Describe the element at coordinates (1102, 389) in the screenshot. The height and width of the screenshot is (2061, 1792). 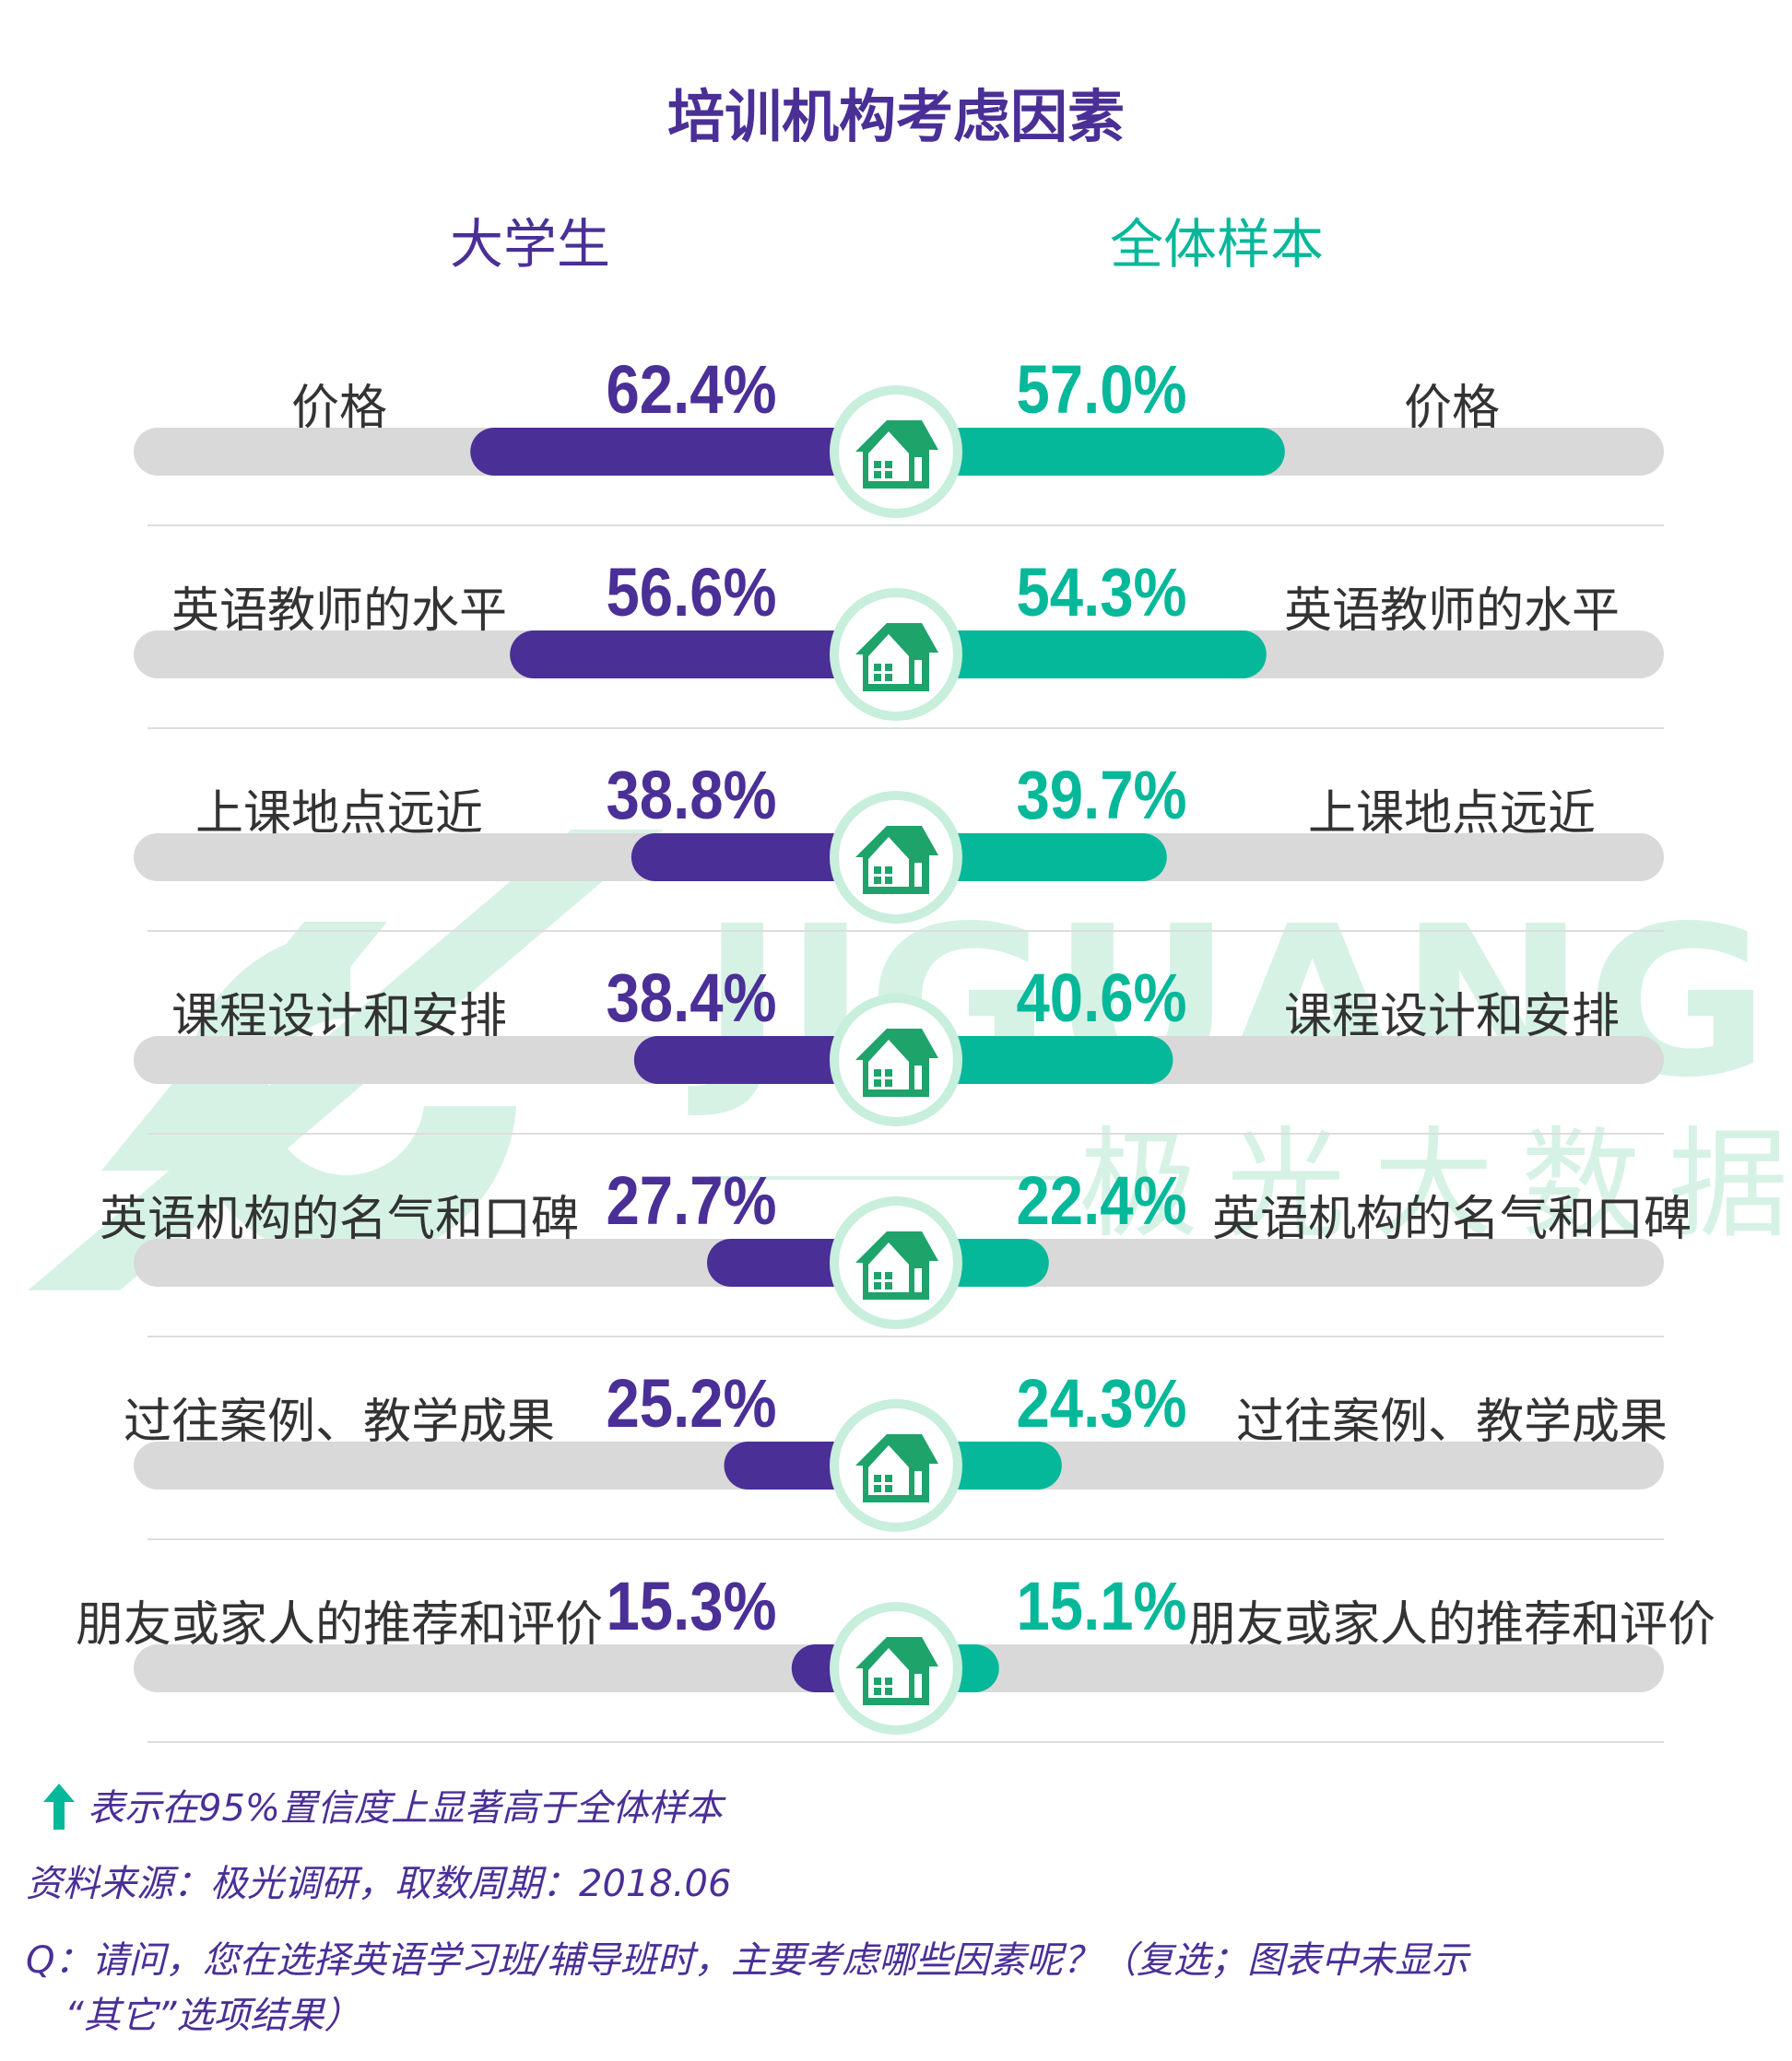
I see `value-label-right: 57.0%` at that location.